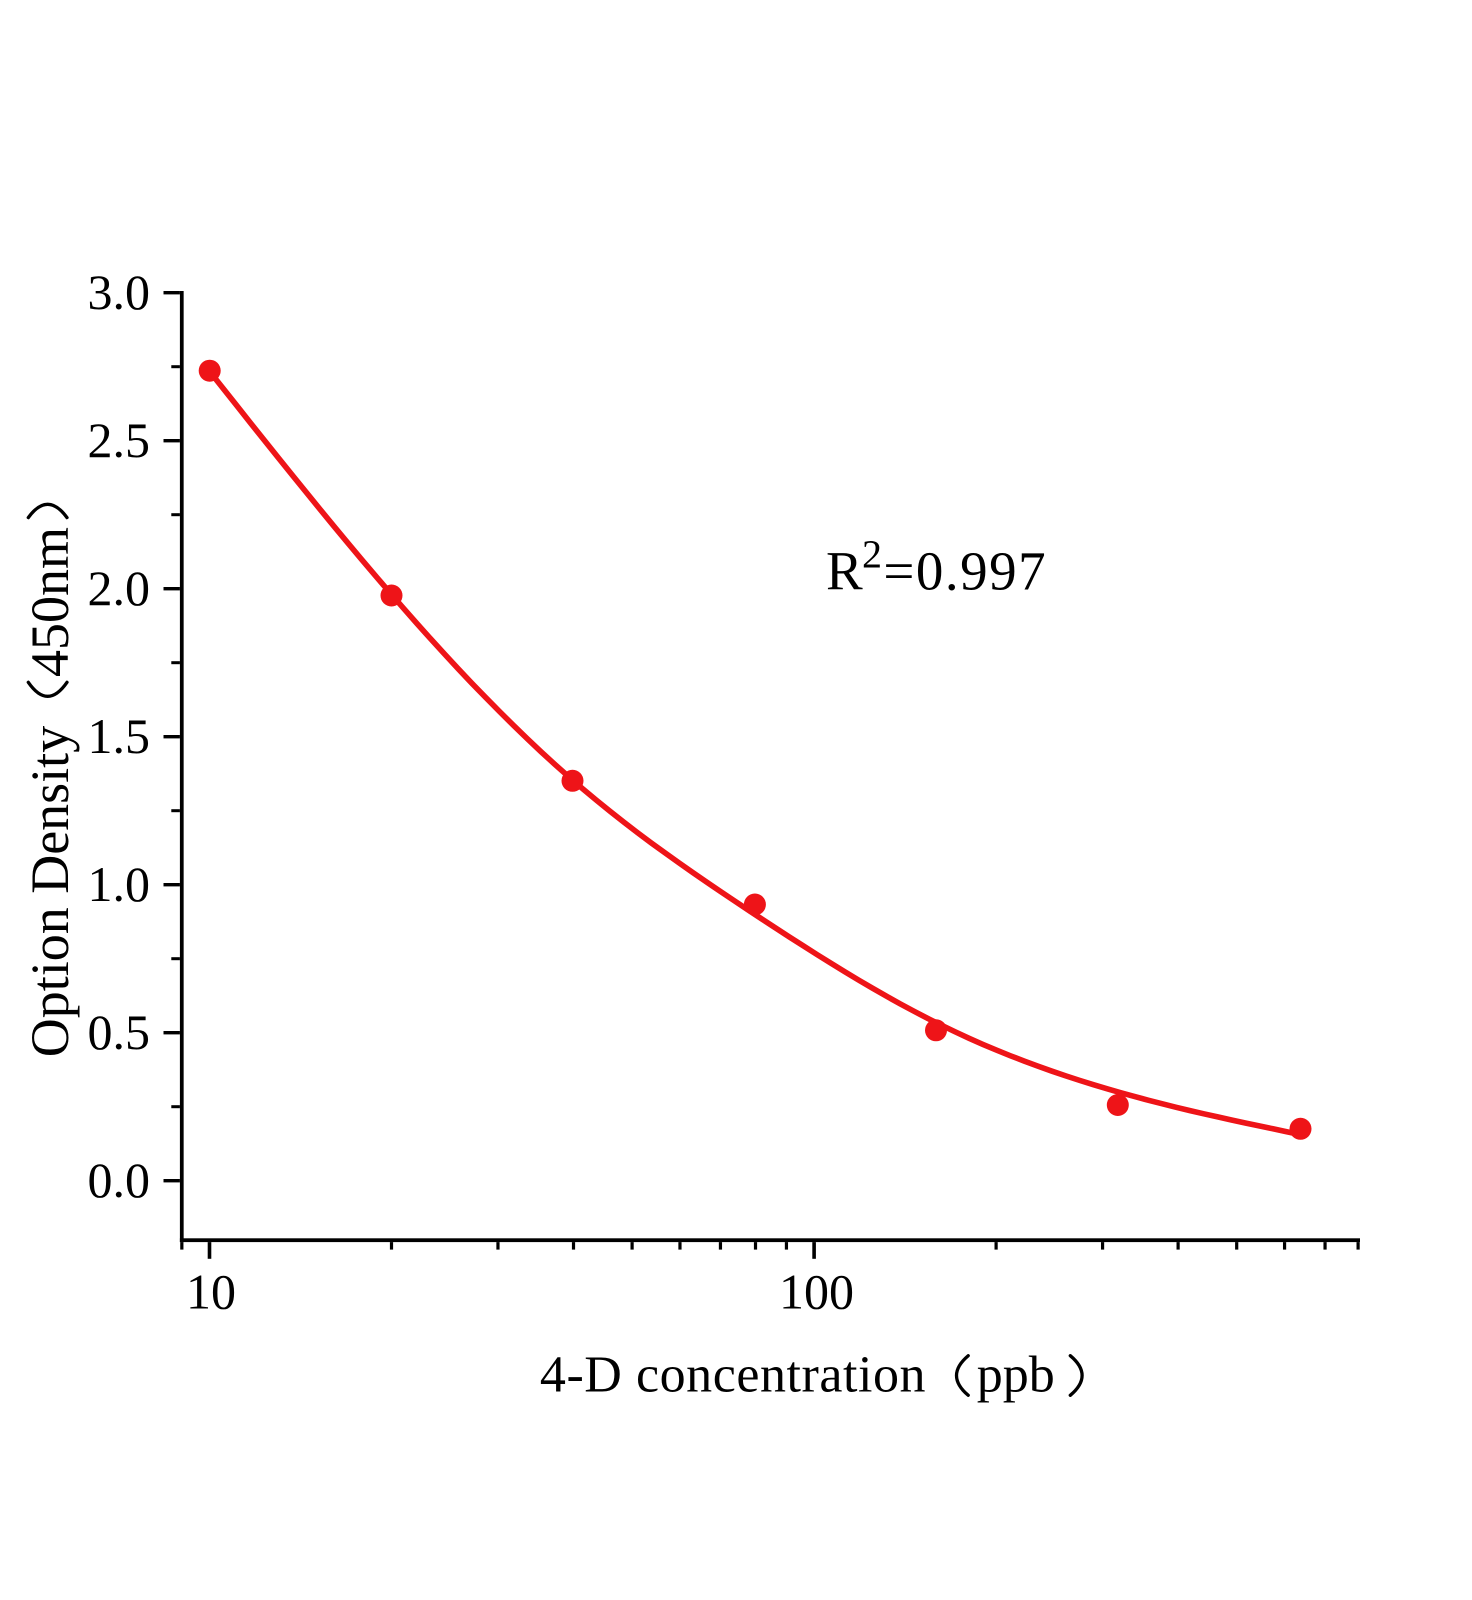 The image size is (1472, 1600). I want to click on svg-text: 10, so click(211, 1292).